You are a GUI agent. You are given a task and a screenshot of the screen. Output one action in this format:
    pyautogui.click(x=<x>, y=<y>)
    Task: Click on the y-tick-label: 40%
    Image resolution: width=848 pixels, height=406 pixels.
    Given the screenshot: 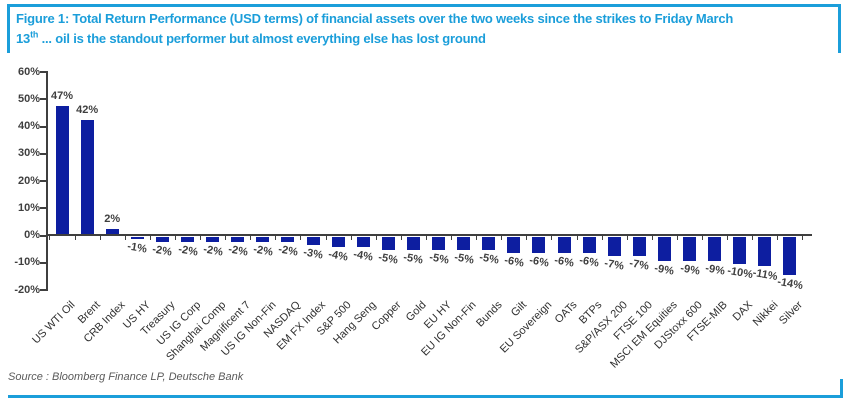 What is the action you would take?
    pyautogui.click(x=28, y=126)
    